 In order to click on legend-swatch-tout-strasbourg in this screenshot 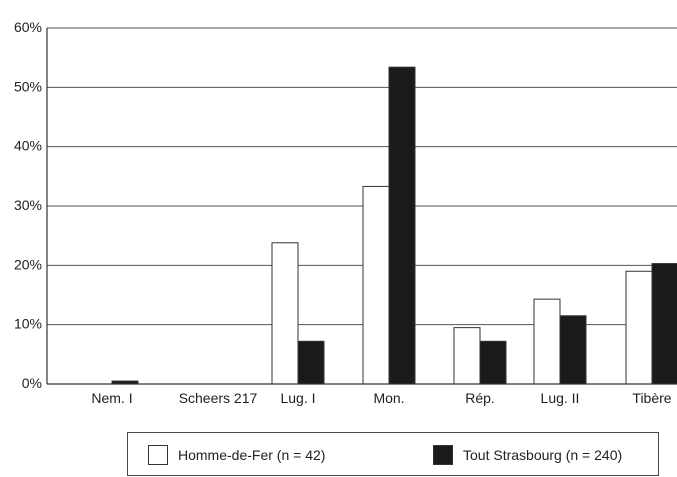, I will do `click(443, 455)`.